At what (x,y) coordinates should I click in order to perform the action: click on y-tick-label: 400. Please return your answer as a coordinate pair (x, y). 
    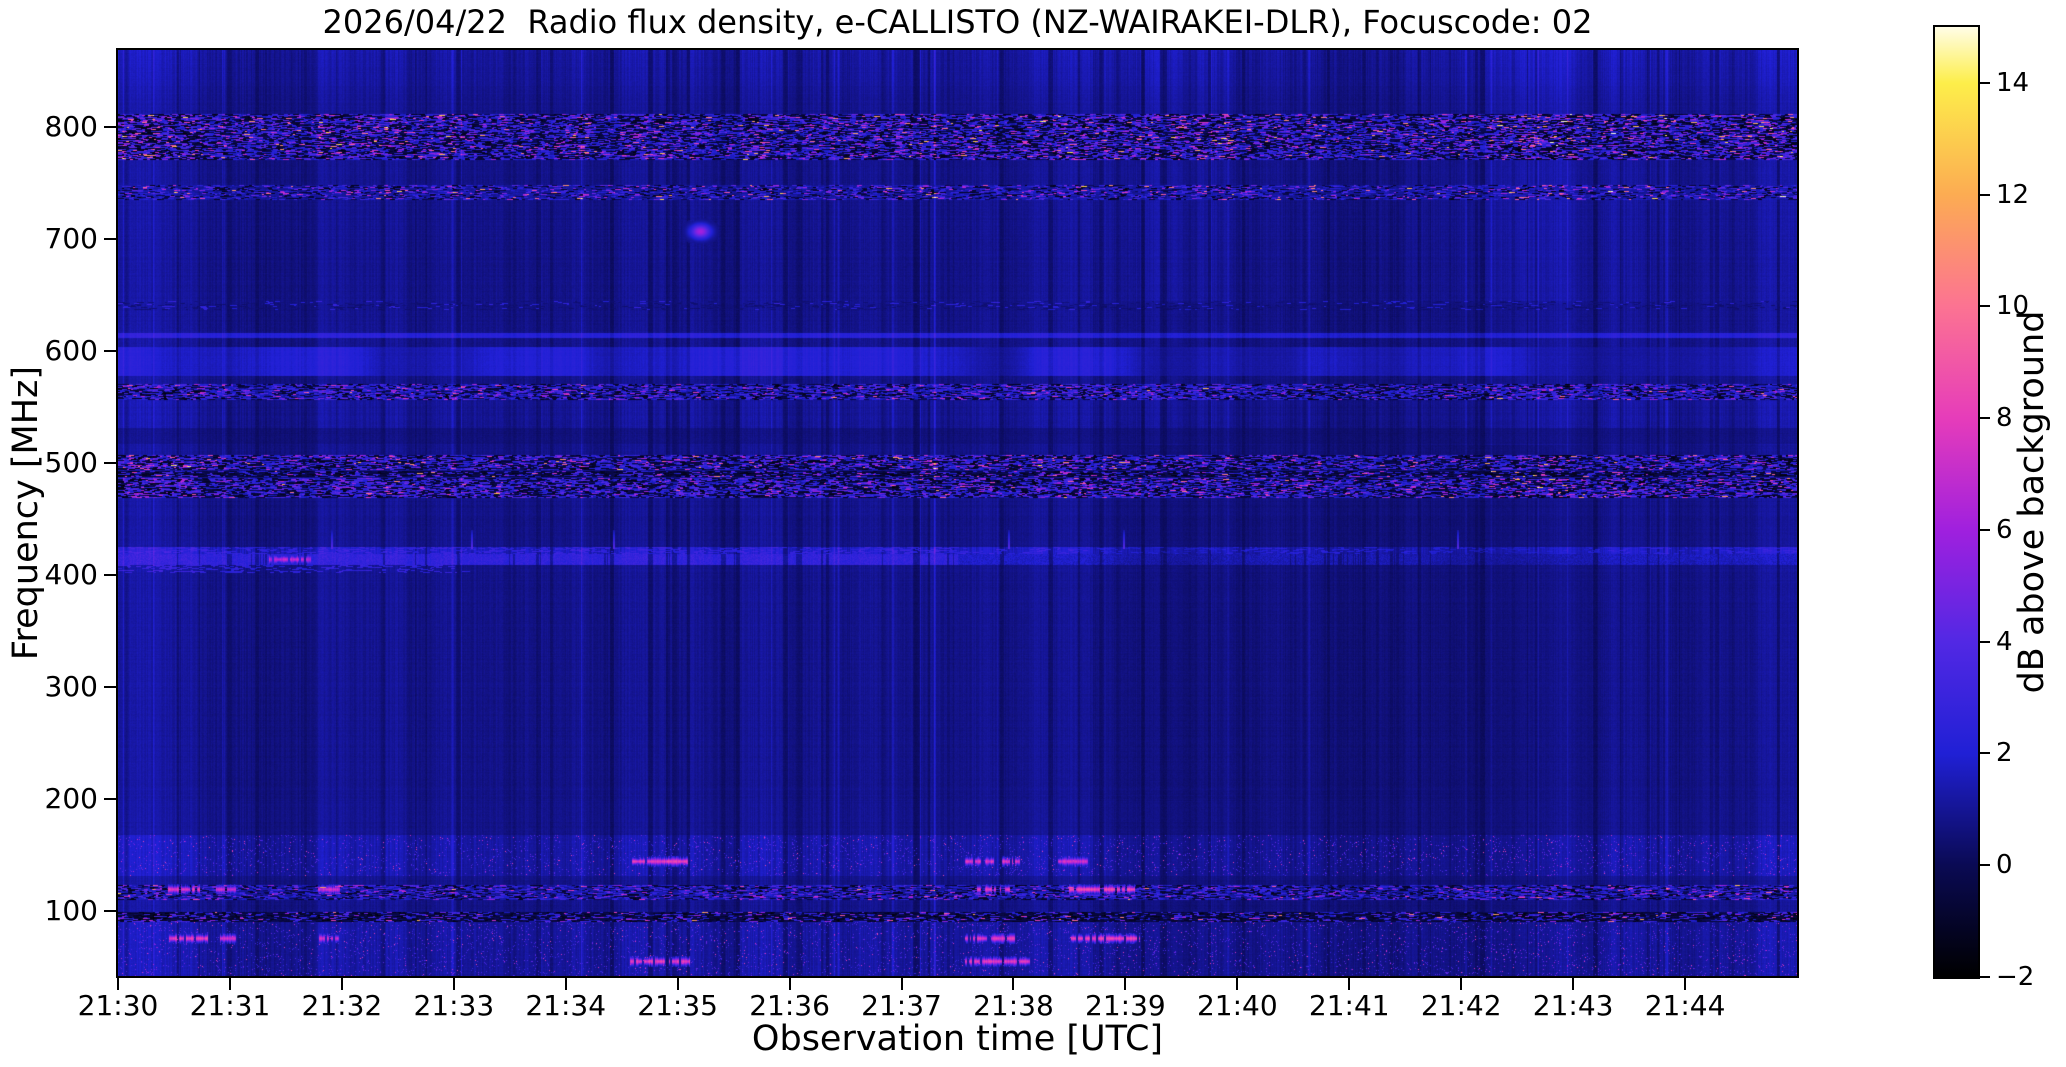
    Looking at the image, I should click on (71, 575).